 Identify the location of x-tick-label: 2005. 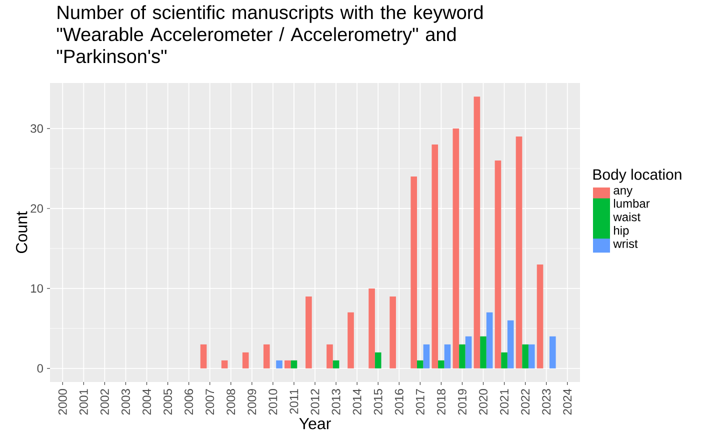
(168, 402).